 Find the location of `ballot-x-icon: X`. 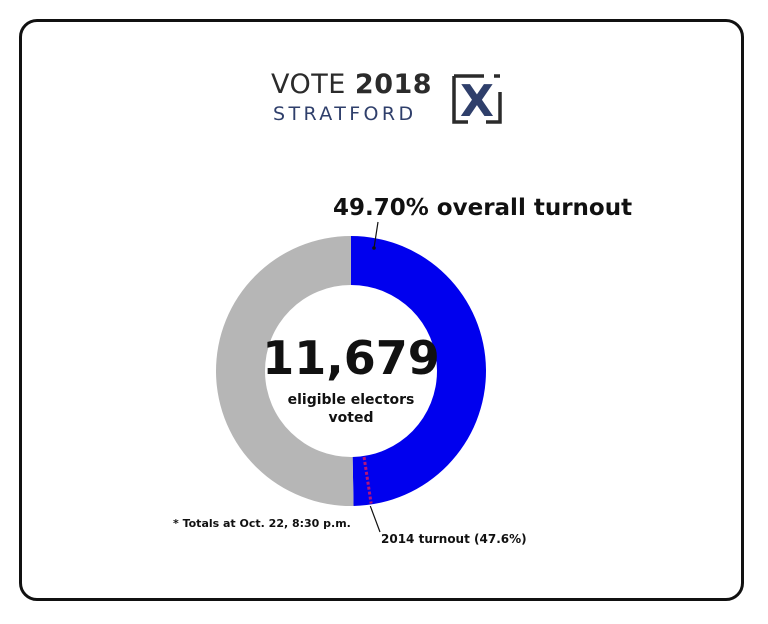

ballot-x-icon: X is located at coordinates (477, 100).